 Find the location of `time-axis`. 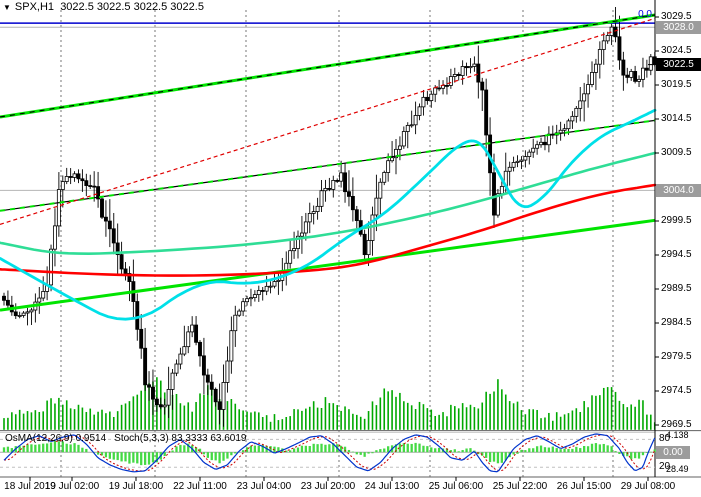

time-axis is located at coordinates (339, 479).